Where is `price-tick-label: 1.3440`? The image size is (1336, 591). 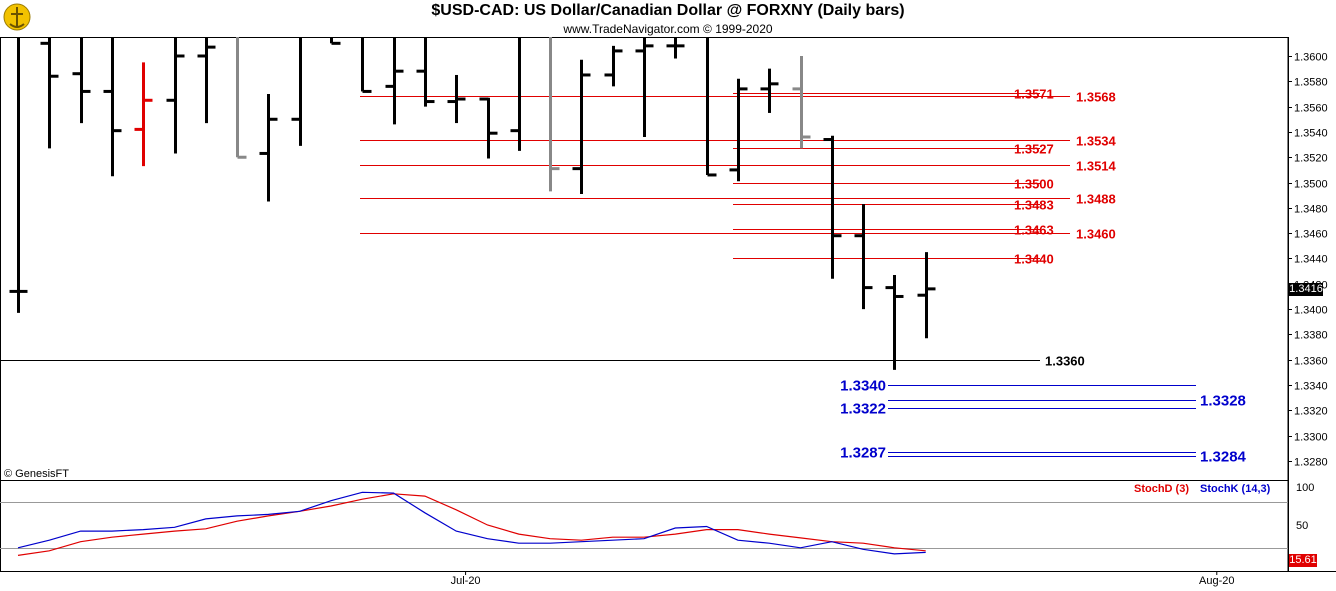
price-tick-label: 1.3440 is located at coordinates (1311, 260).